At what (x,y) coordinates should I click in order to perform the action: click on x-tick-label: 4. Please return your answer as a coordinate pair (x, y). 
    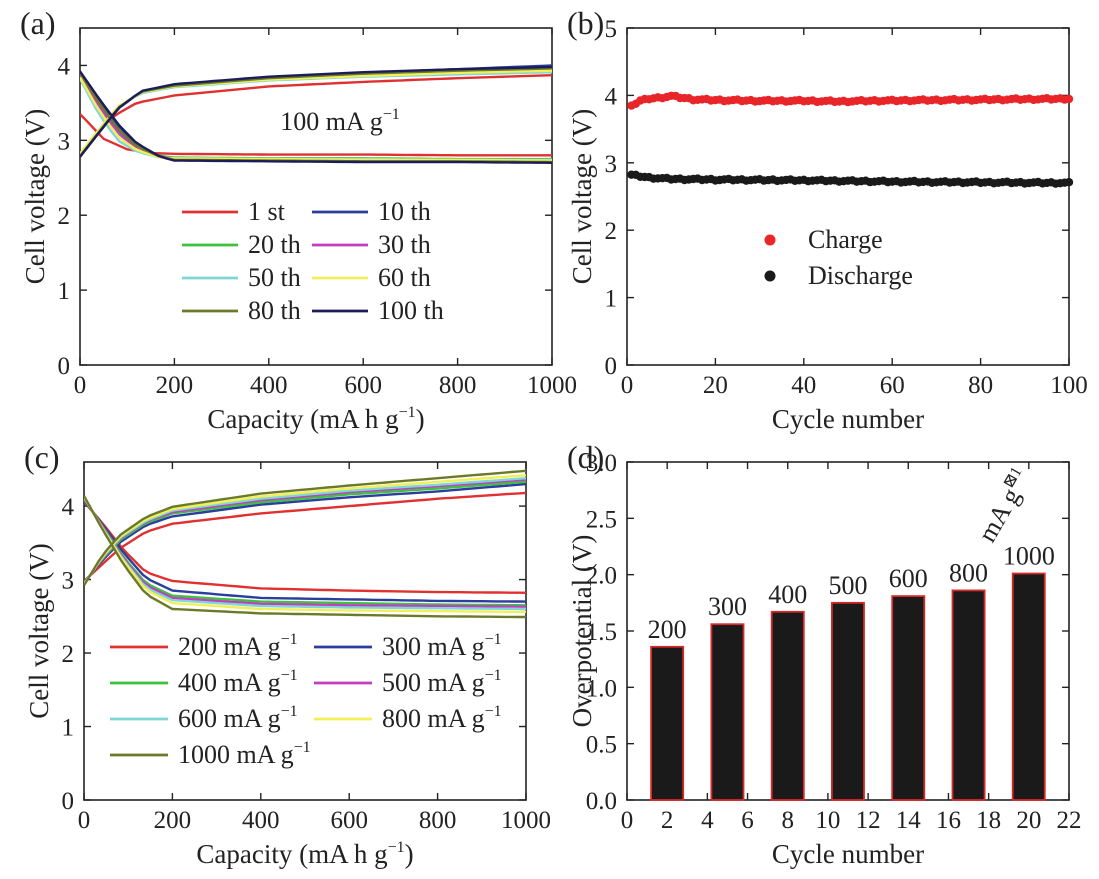
    Looking at the image, I should click on (707, 820).